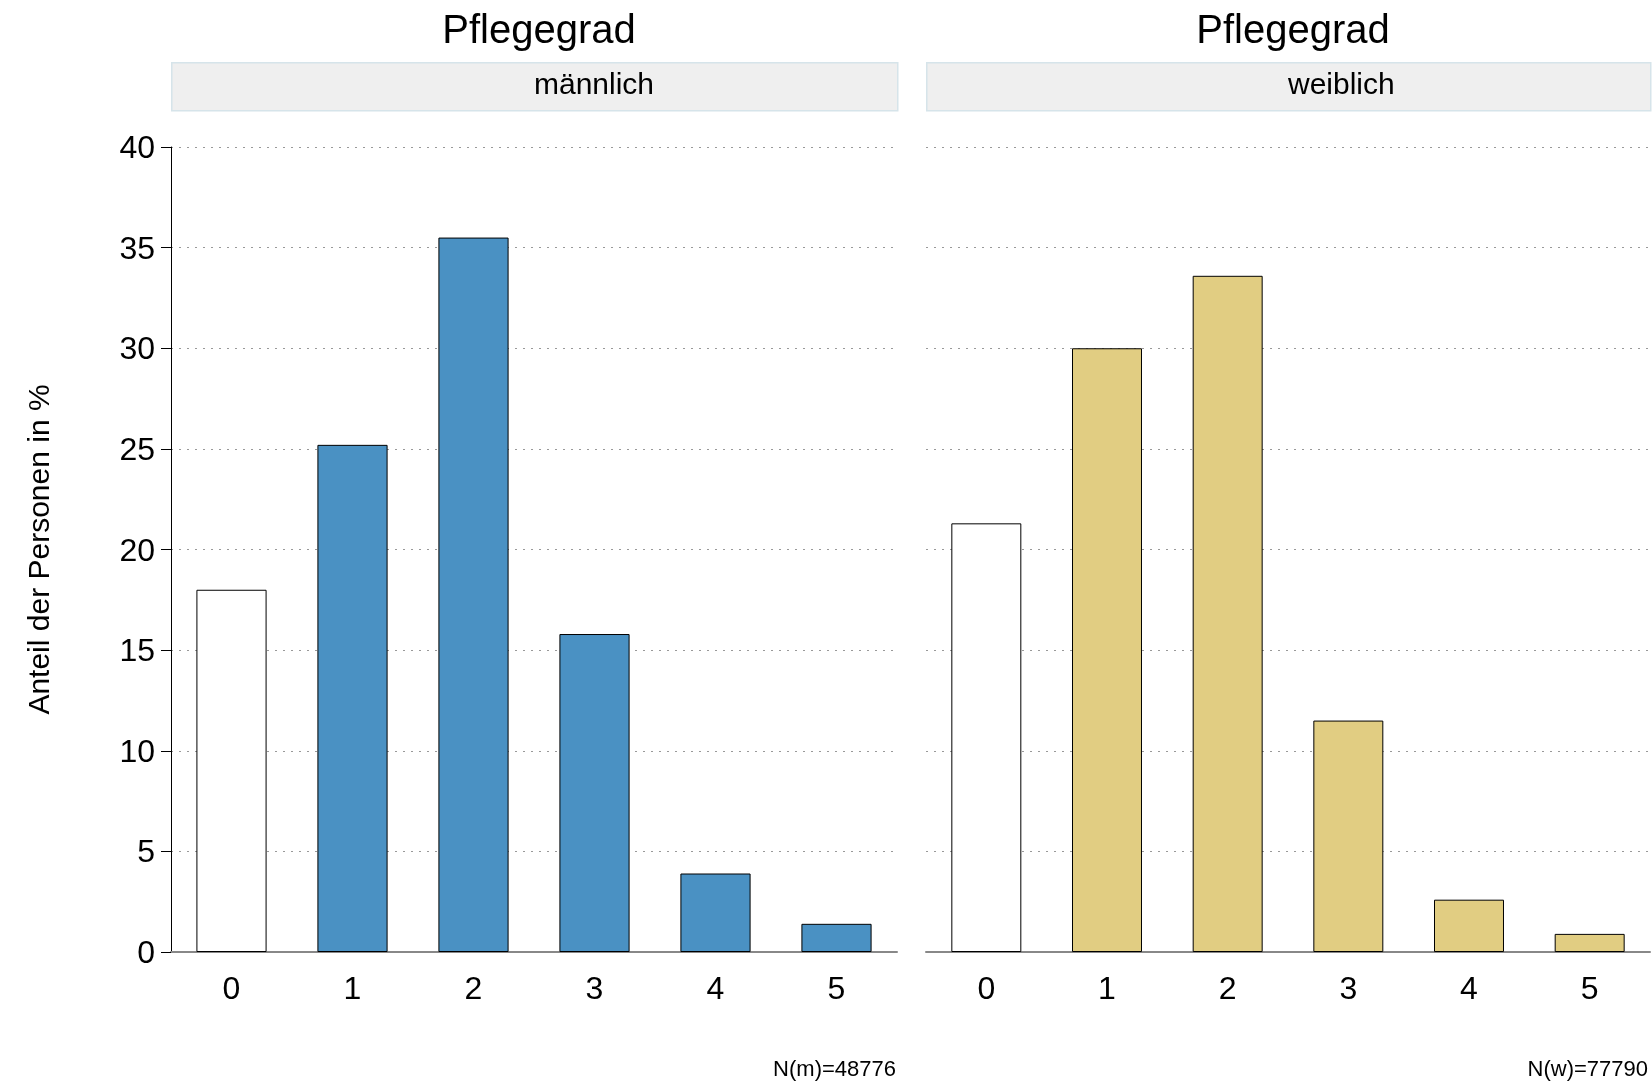 Image resolution: width=1652 pixels, height=1083 pixels. What do you see at coordinates (137, 147) in the screenshot?
I see `y-tick-label: 40` at bounding box center [137, 147].